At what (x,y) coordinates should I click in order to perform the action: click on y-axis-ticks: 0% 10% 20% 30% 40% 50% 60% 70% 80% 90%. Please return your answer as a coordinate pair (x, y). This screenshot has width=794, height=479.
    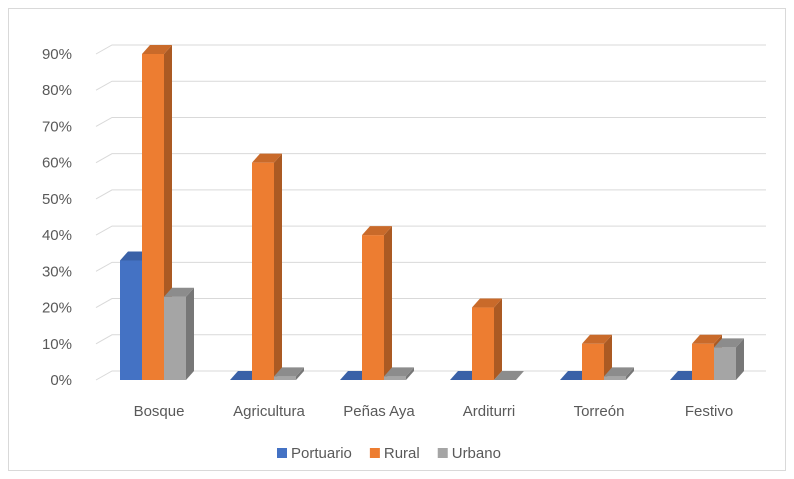
    Looking at the image, I should click on (57, 217).